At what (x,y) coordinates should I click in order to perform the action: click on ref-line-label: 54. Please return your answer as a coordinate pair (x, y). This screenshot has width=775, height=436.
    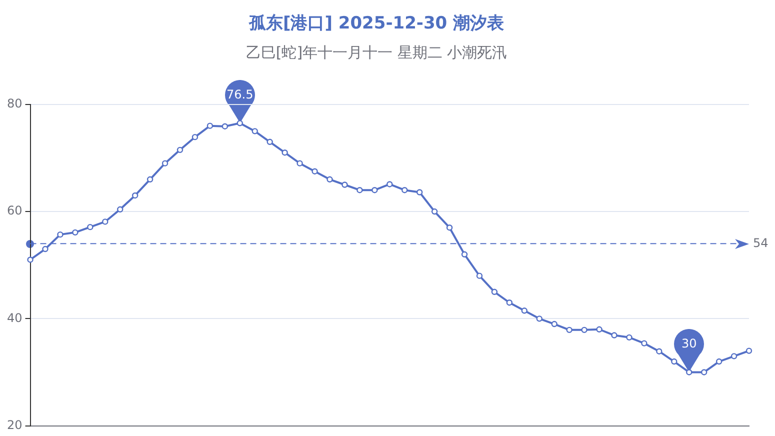
    Looking at the image, I should click on (760, 243).